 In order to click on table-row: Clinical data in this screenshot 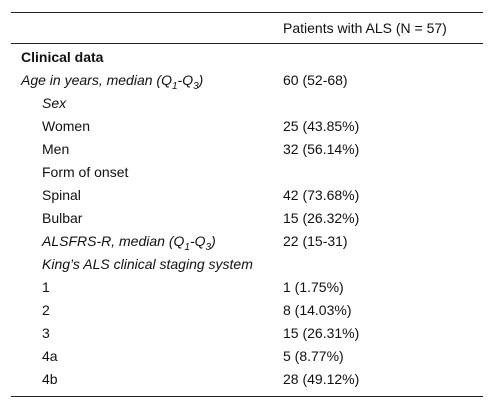, I will do `click(247, 58)`.